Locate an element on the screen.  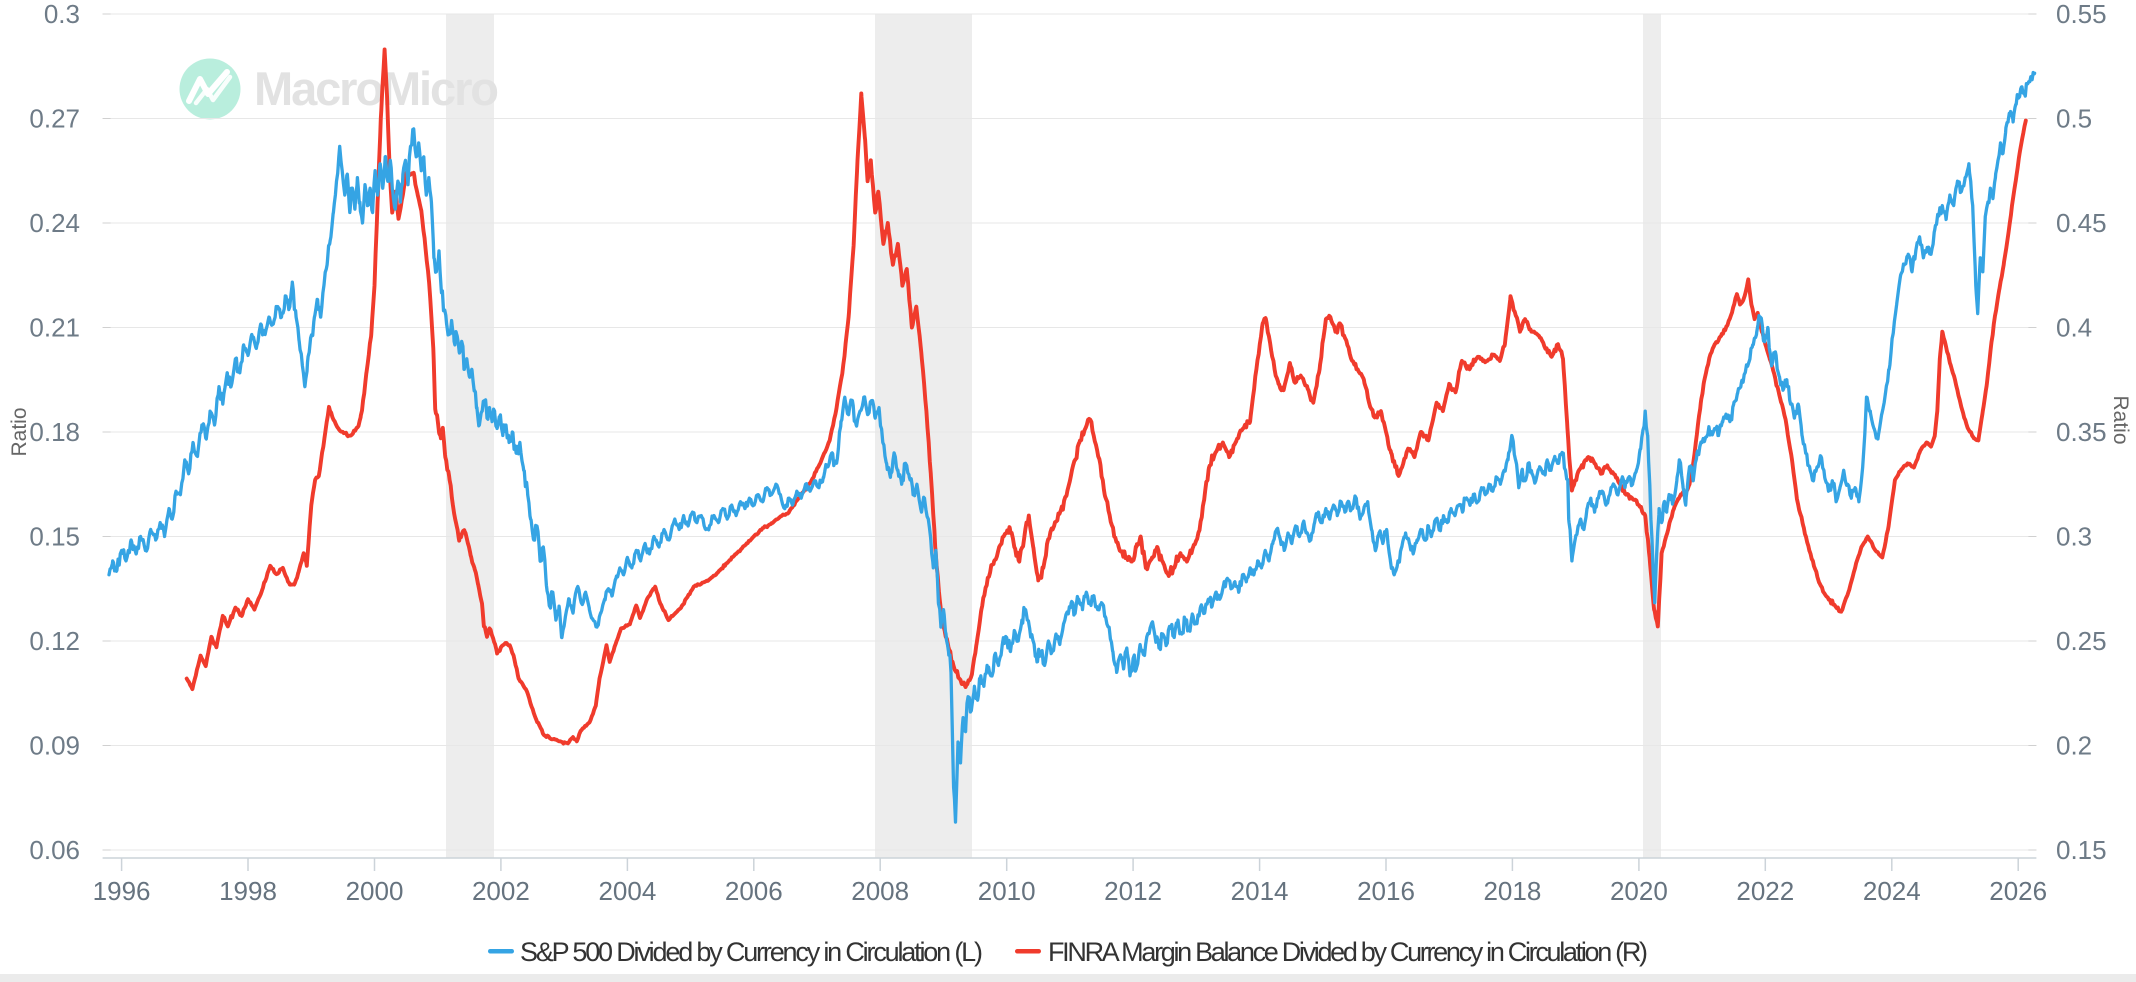
svg-text: 2008 is located at coordinates (880, 891).